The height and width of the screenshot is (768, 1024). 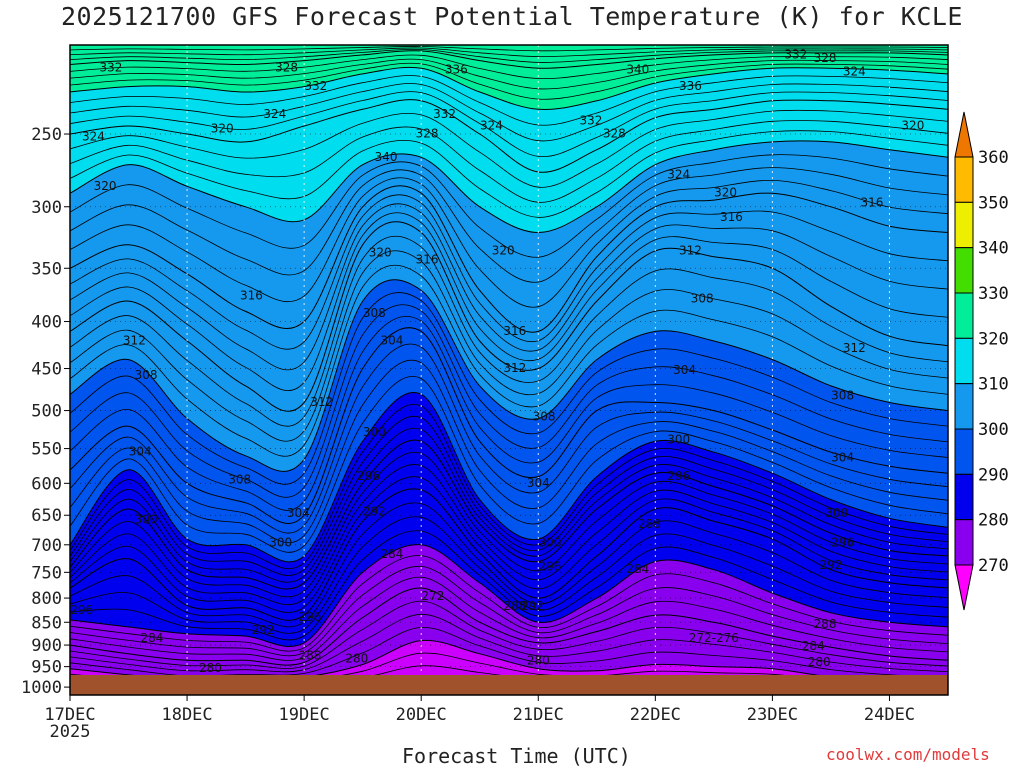 What do you see at coordinates (825, 624) in the screenshot?
I see `contour-label: 288` at bounding box center [825, 624].